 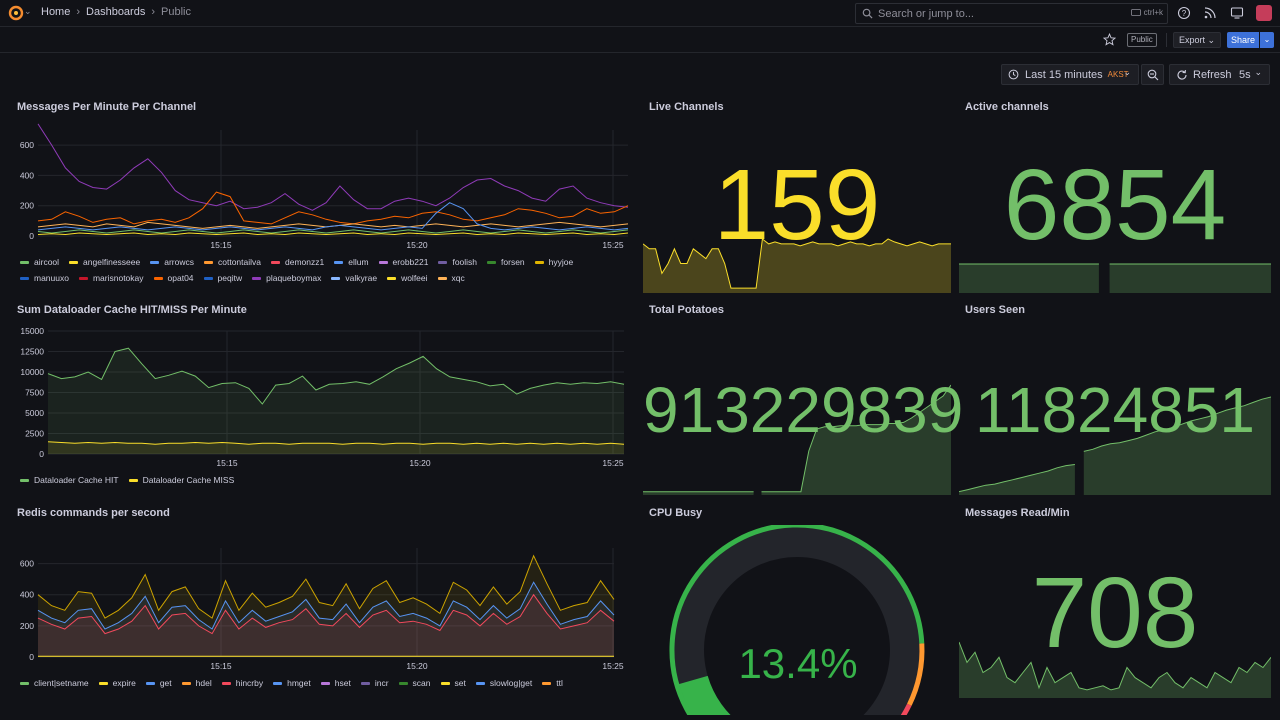 I want to click on refresh-interval: 5s, so click(x=1245, y=74).